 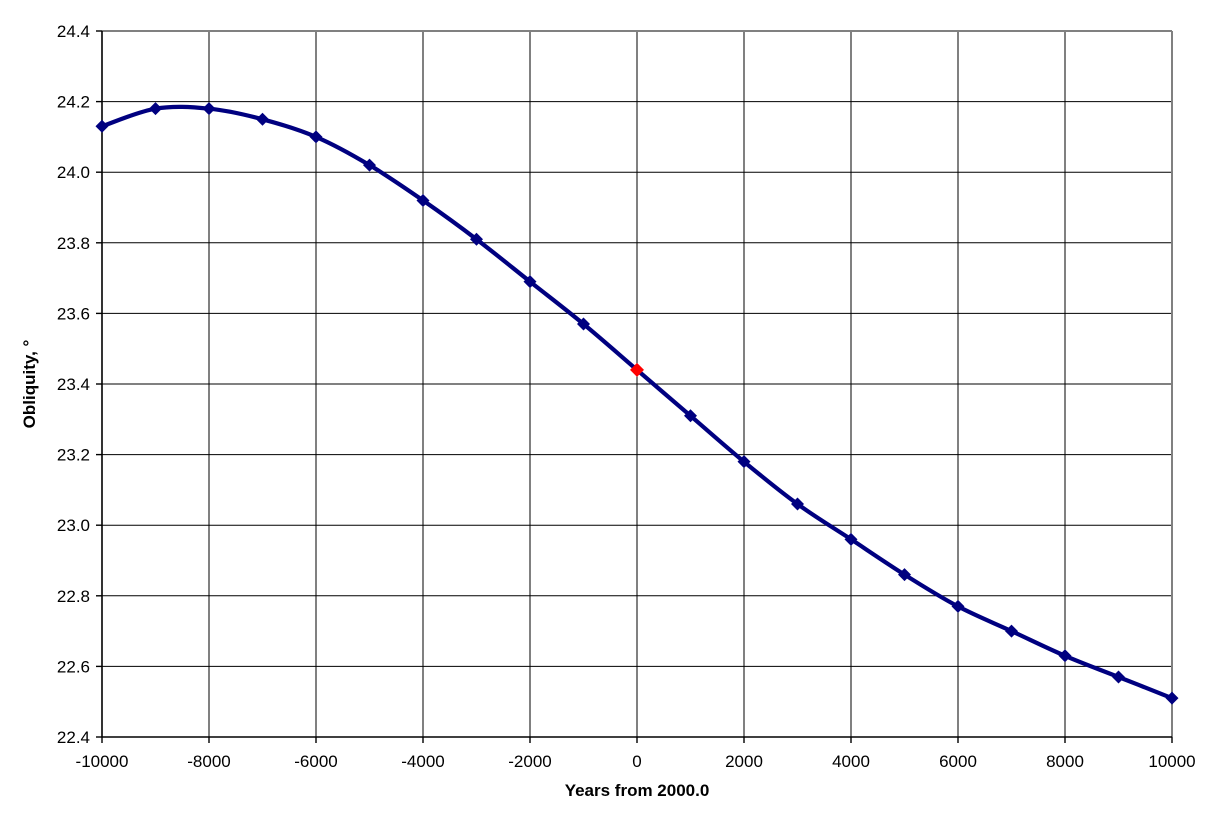 I want to click on y-tick-label: 24.4, so click(x=73, y=31).